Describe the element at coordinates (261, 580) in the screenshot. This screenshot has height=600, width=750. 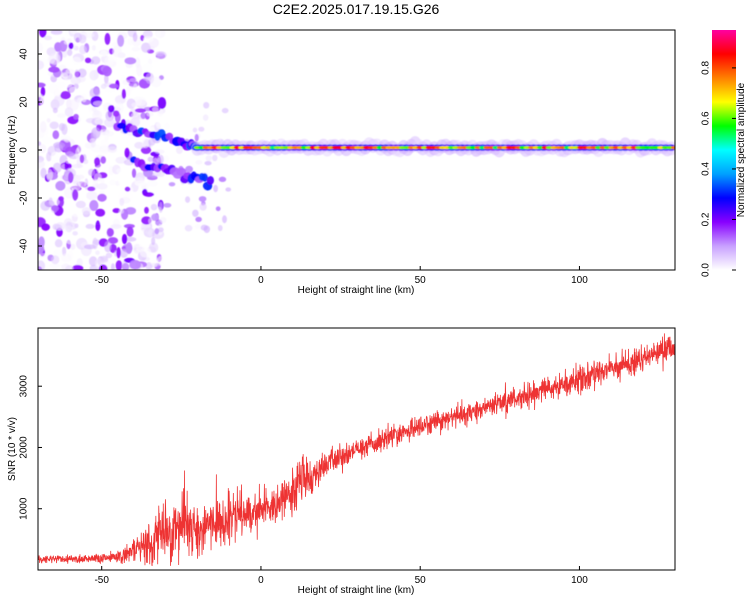
I see `x-tick-label: 0` at that location.